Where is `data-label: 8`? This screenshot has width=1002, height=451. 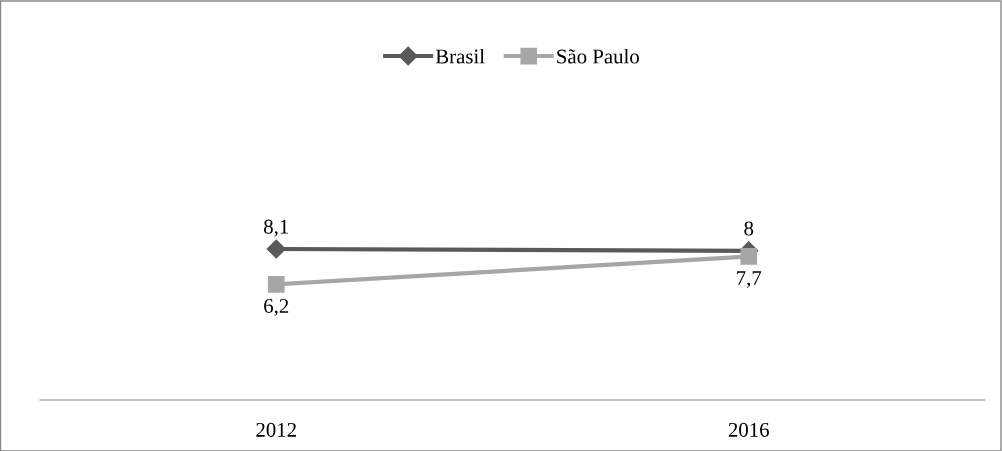
data-label: 8 is located at coordinates (749, 228).